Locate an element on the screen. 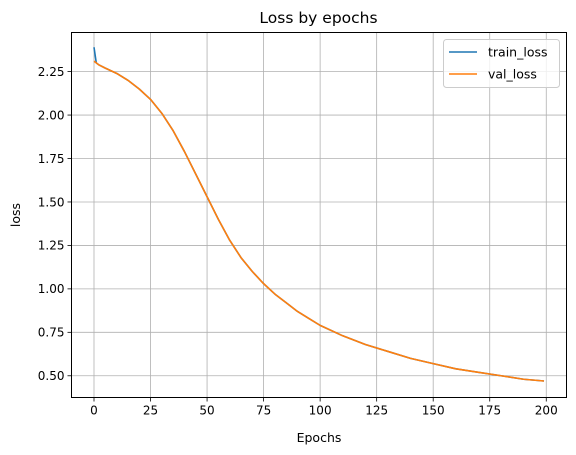  legend-label-train-loss: train_loss is located at coordinates (518, 52).